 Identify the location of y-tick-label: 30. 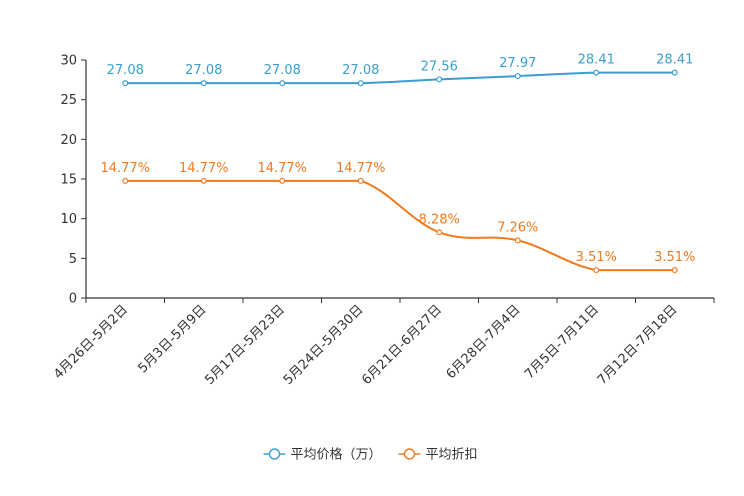
(68, 61).